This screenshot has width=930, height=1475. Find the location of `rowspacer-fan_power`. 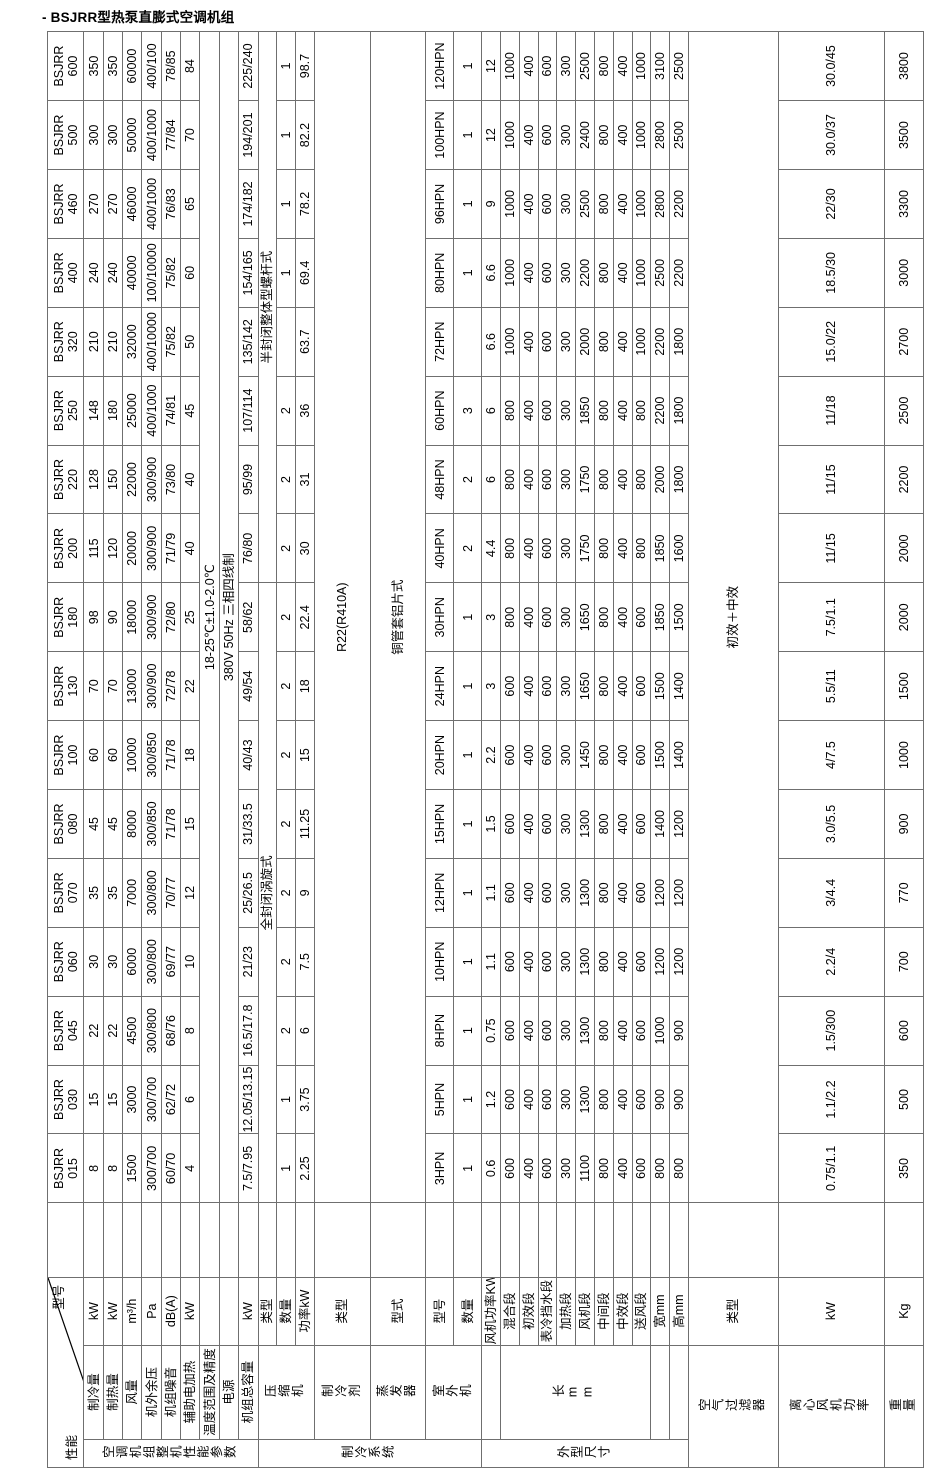

rowspacer-fan_power is located at coordinates (491, 1240).